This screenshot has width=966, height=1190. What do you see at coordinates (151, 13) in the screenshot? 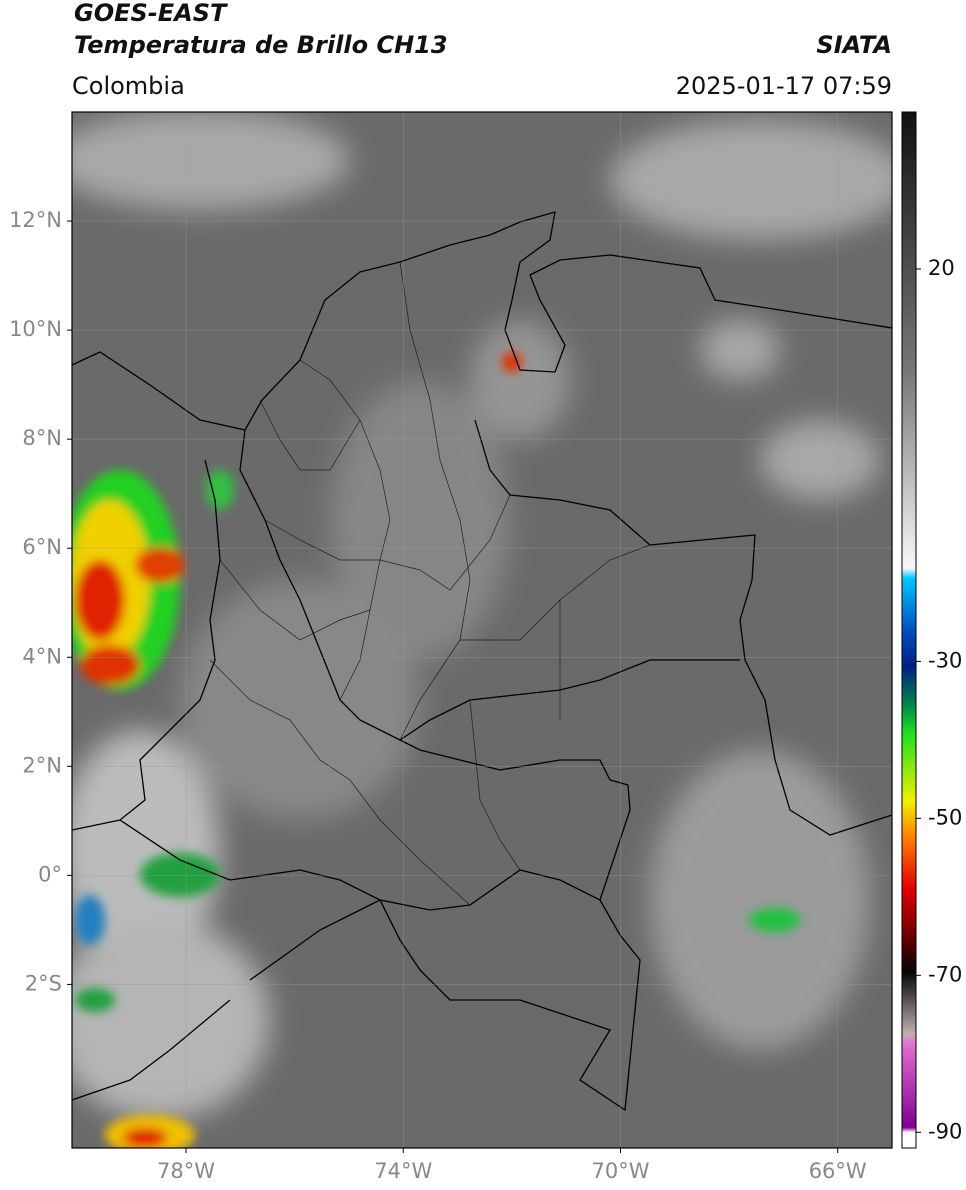
I see `title: GOES-EAST` at bounding box center [151, 13].